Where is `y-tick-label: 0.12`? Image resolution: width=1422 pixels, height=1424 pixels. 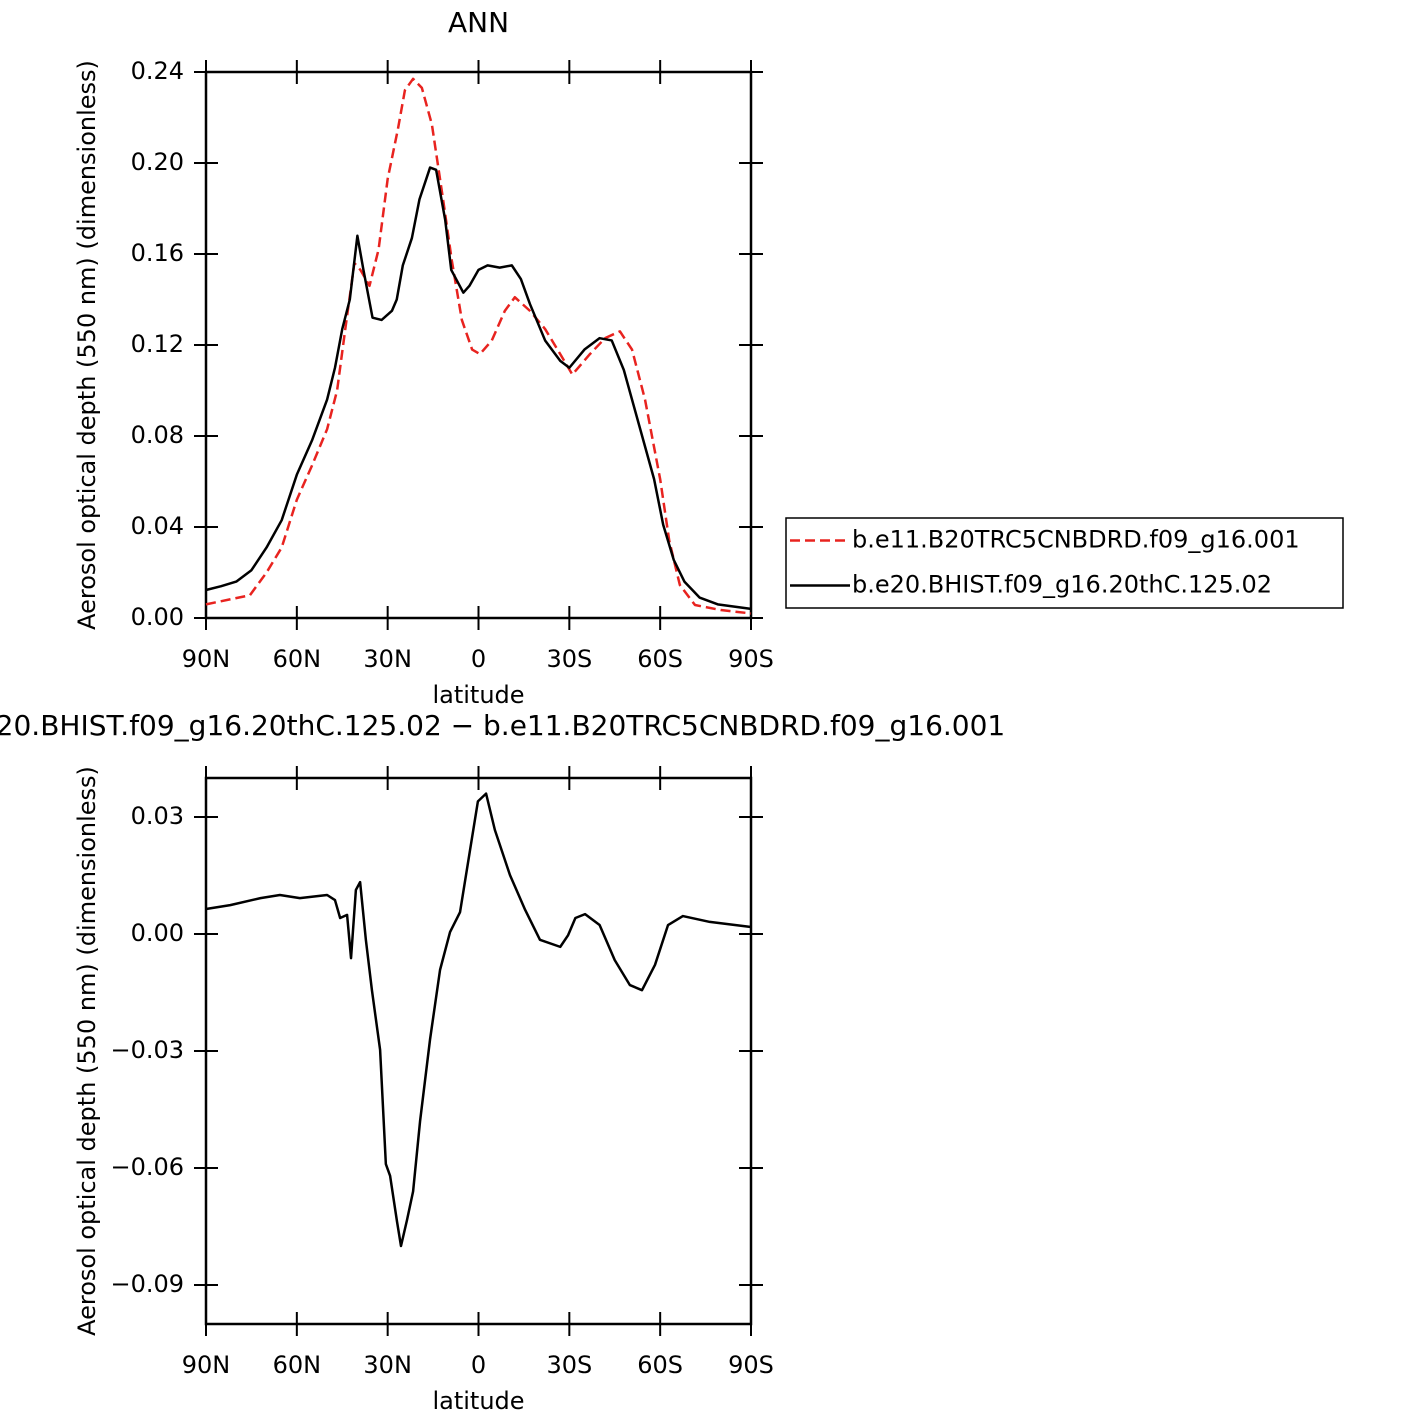
y-tick-label: 0.12 is located at coordinates (157, 344).